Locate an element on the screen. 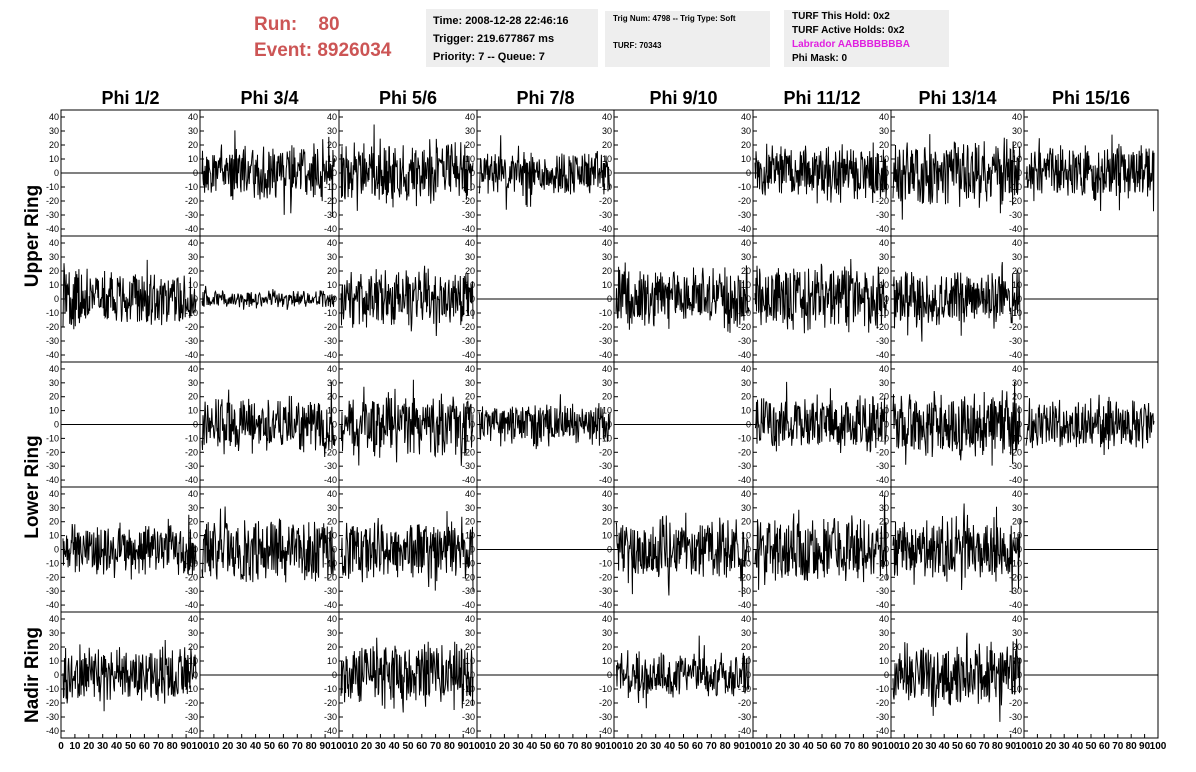  column-header-5: Phi 9/10 is located at coordinates (683, 98).